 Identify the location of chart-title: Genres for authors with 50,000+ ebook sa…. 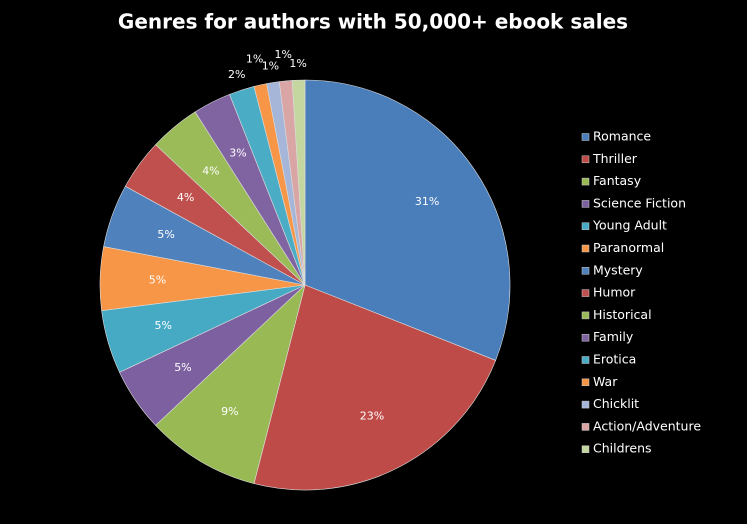
(373, 22).